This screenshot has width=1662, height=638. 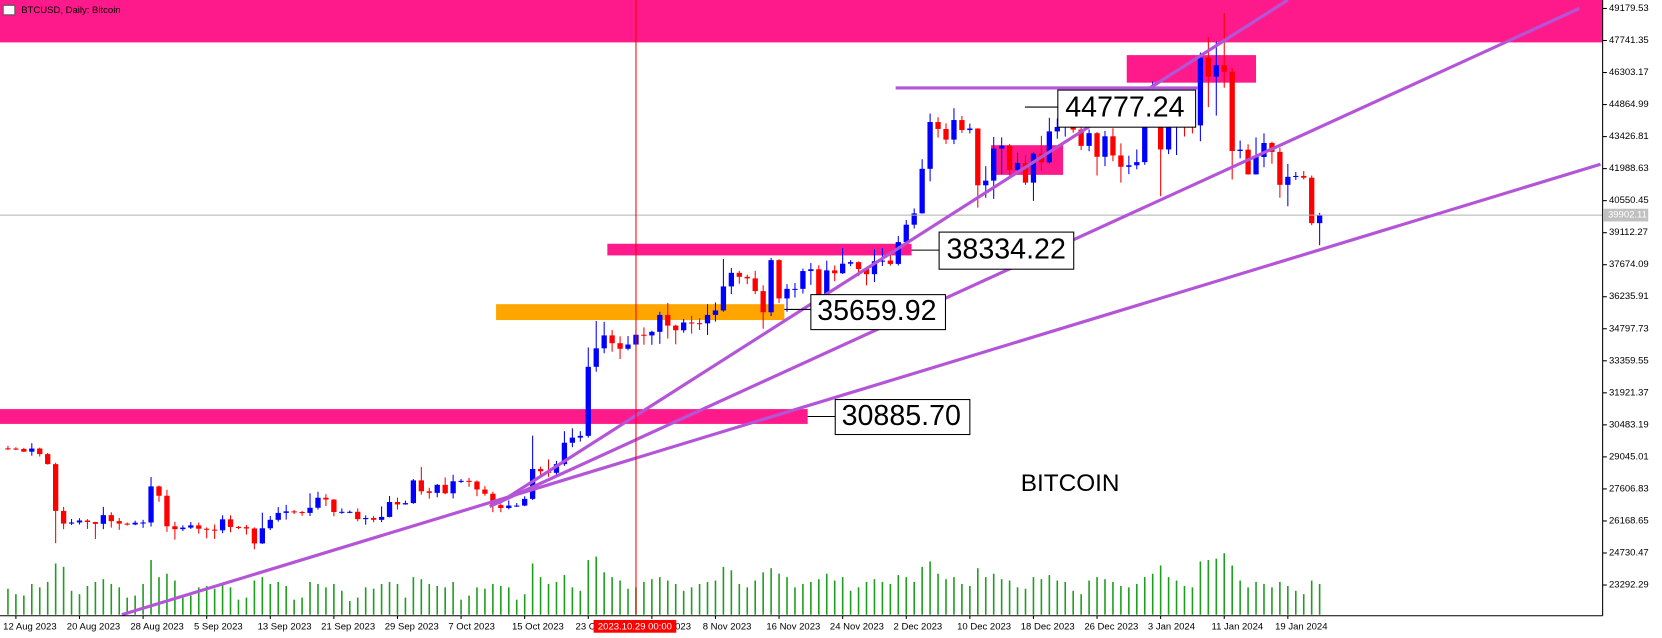 What do you see at coordinates (1301, 626) in the screenshot?
I see `x-tick-label: 19 Jan 2024` at bounding box center [1301, 626].